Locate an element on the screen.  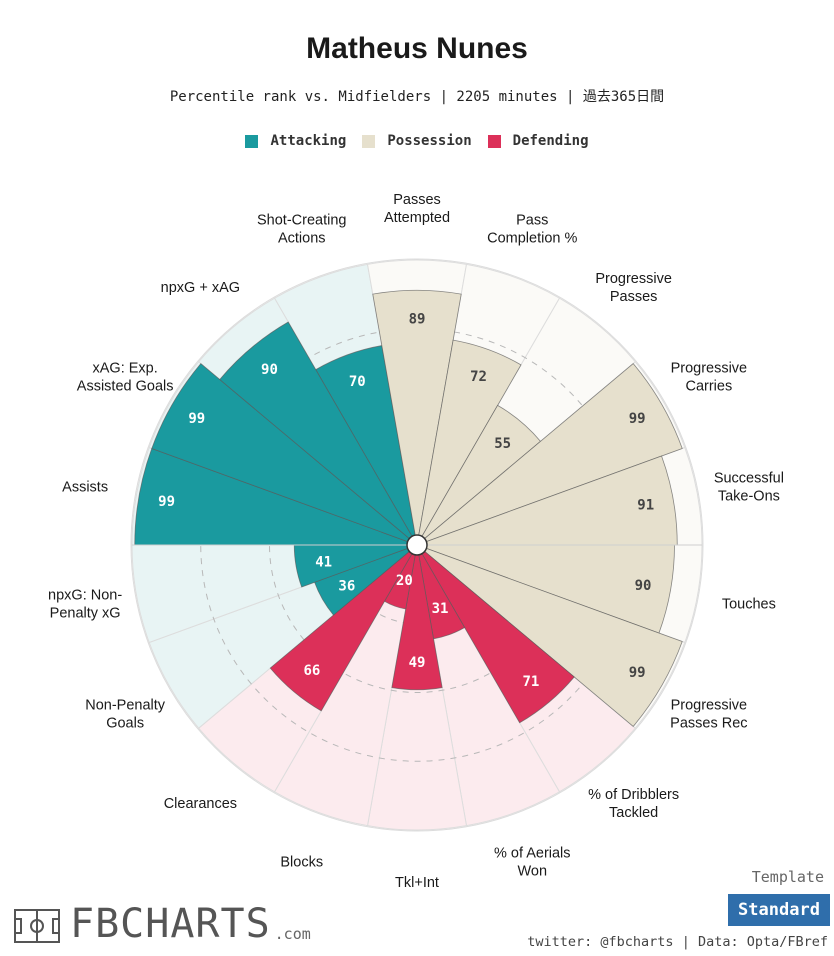
value-label-tkl-int: 49 is located at coordinates (417, 663).